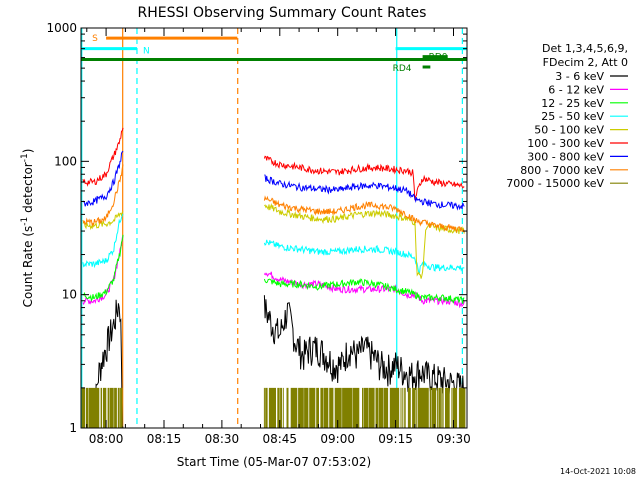  Describe the element at coordinates (555, 183) in the screenshot. I see `legend-label-8: 7000 - 15000 keV` at that location.